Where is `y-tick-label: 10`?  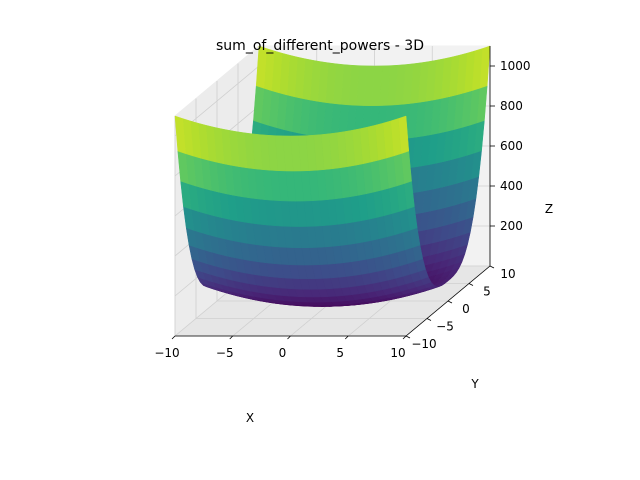
y-tick-label: 10 is located at coordinates (507, 274).